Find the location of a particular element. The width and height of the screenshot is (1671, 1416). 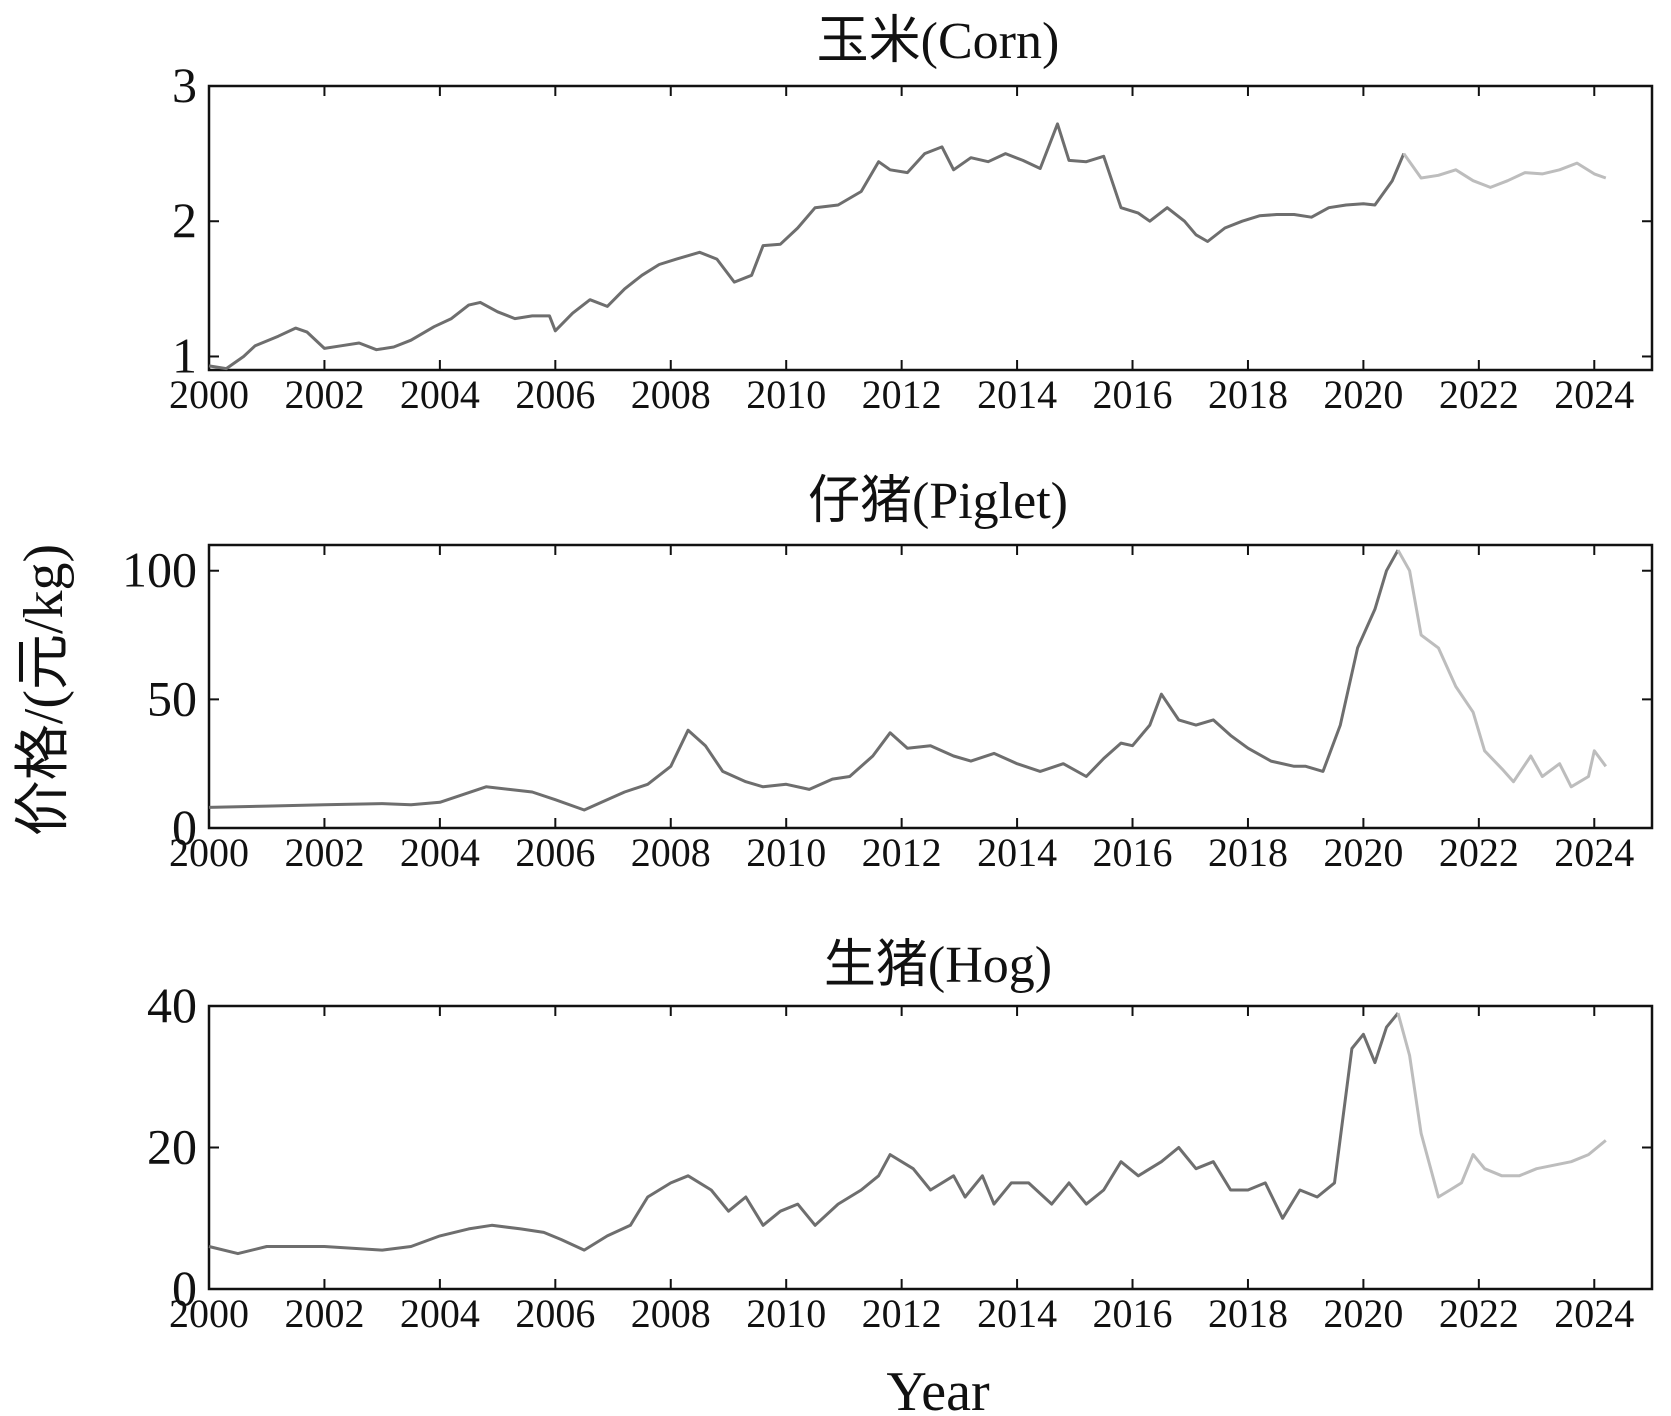

hog-x-tick-label: 2008 is located at coordinates (671, 1313).